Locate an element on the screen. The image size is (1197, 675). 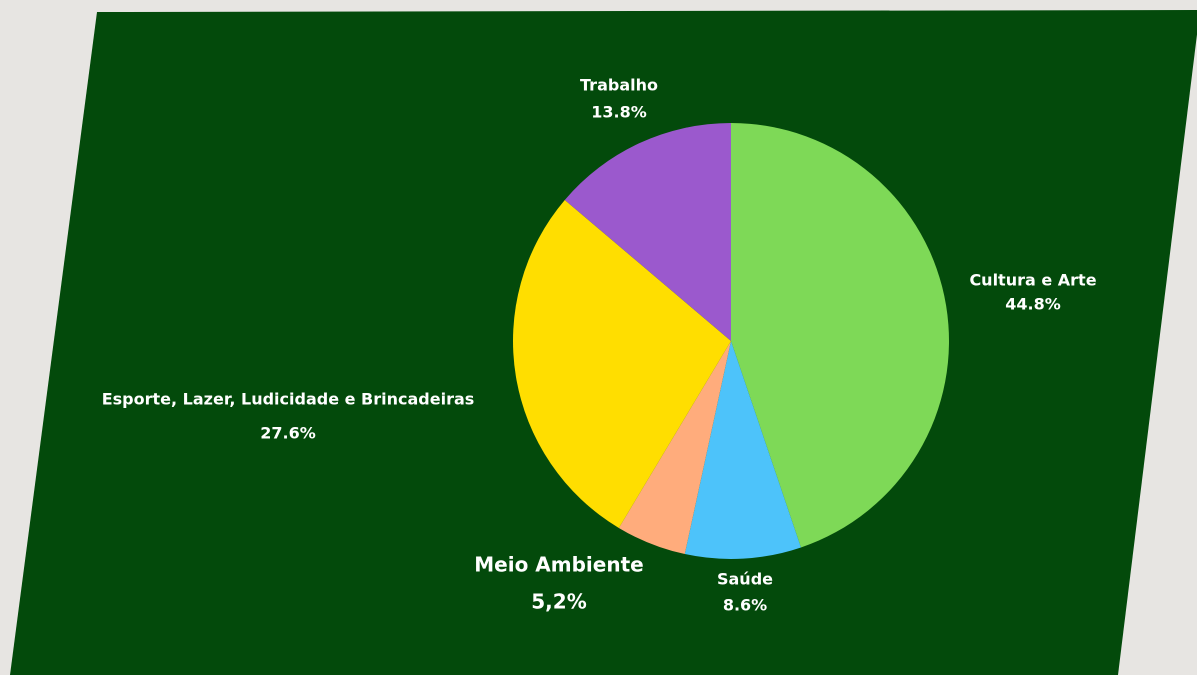
slice-name: Meio Ambiente is located at coordinates (558, 565).